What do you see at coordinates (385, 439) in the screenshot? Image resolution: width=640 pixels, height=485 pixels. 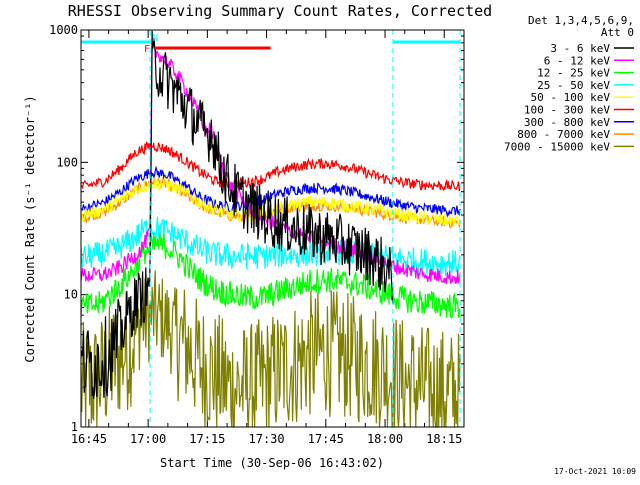 I see `x-tick-label: 18:00` at bounding box center [385, 439].